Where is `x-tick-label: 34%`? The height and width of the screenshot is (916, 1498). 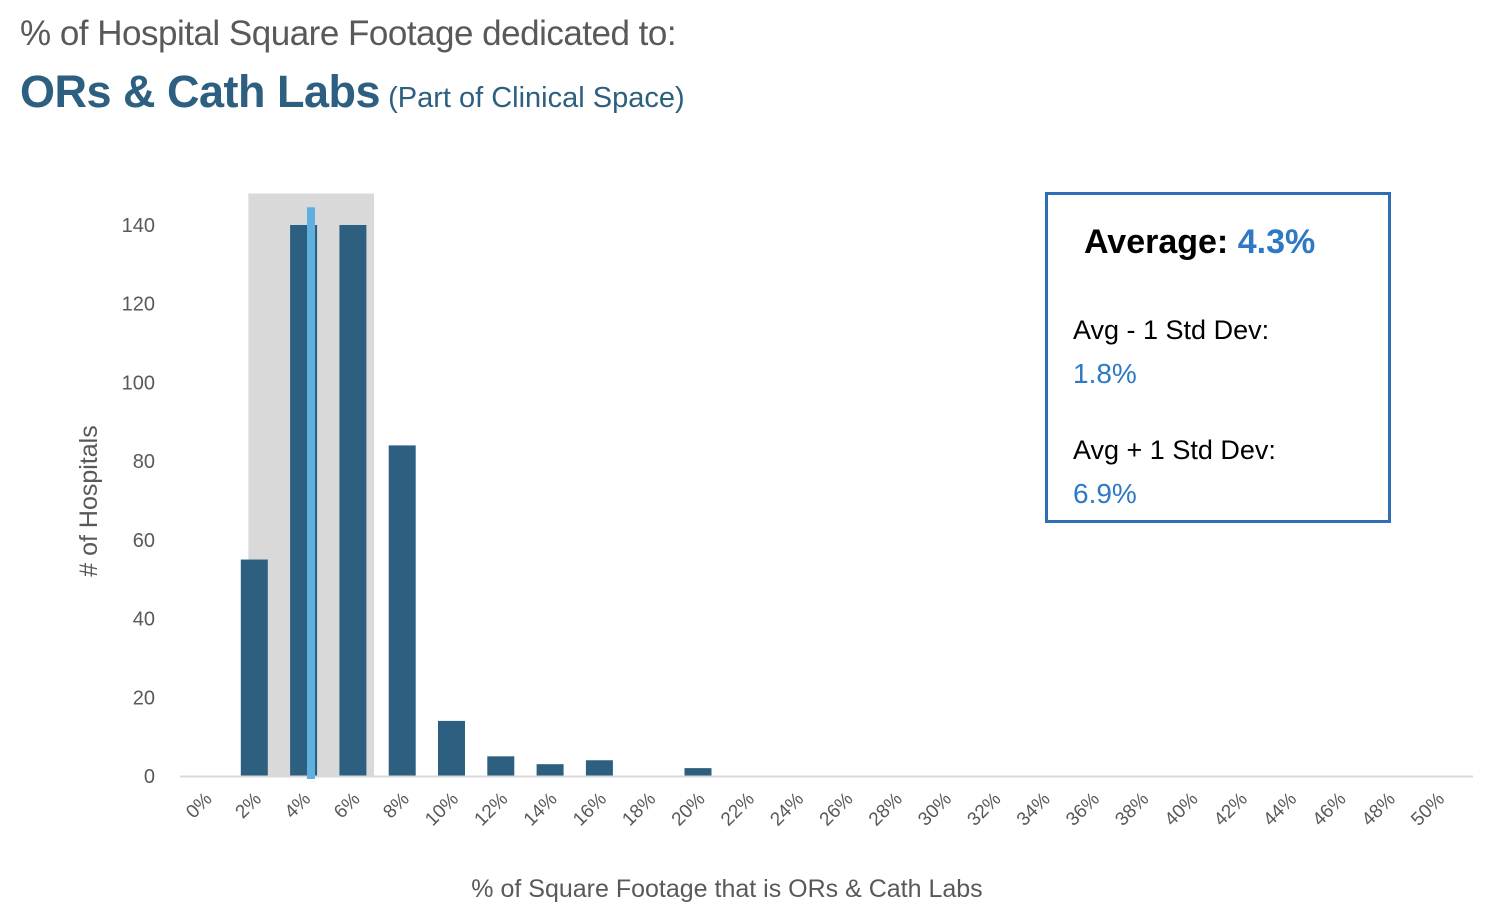
x-tick-label: 34% is located at coordinates (1034, 810).